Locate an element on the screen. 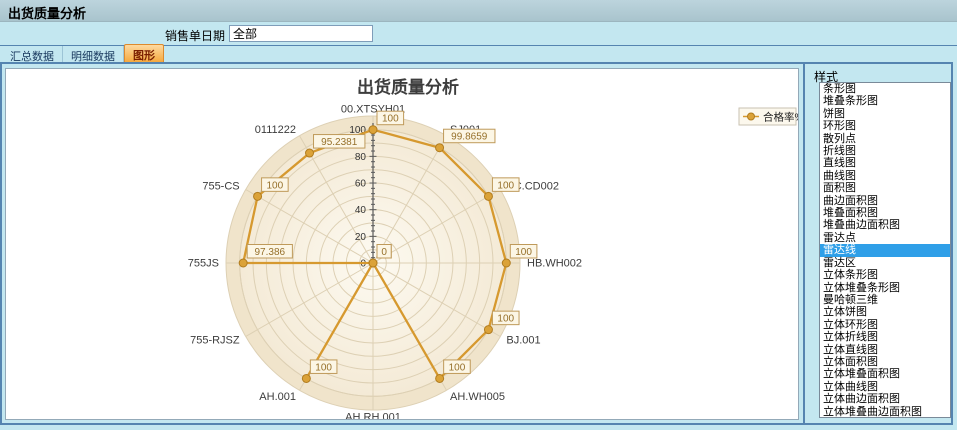  list-item-chart-style: 曲边面积图 is located at coordinates (850, 200).